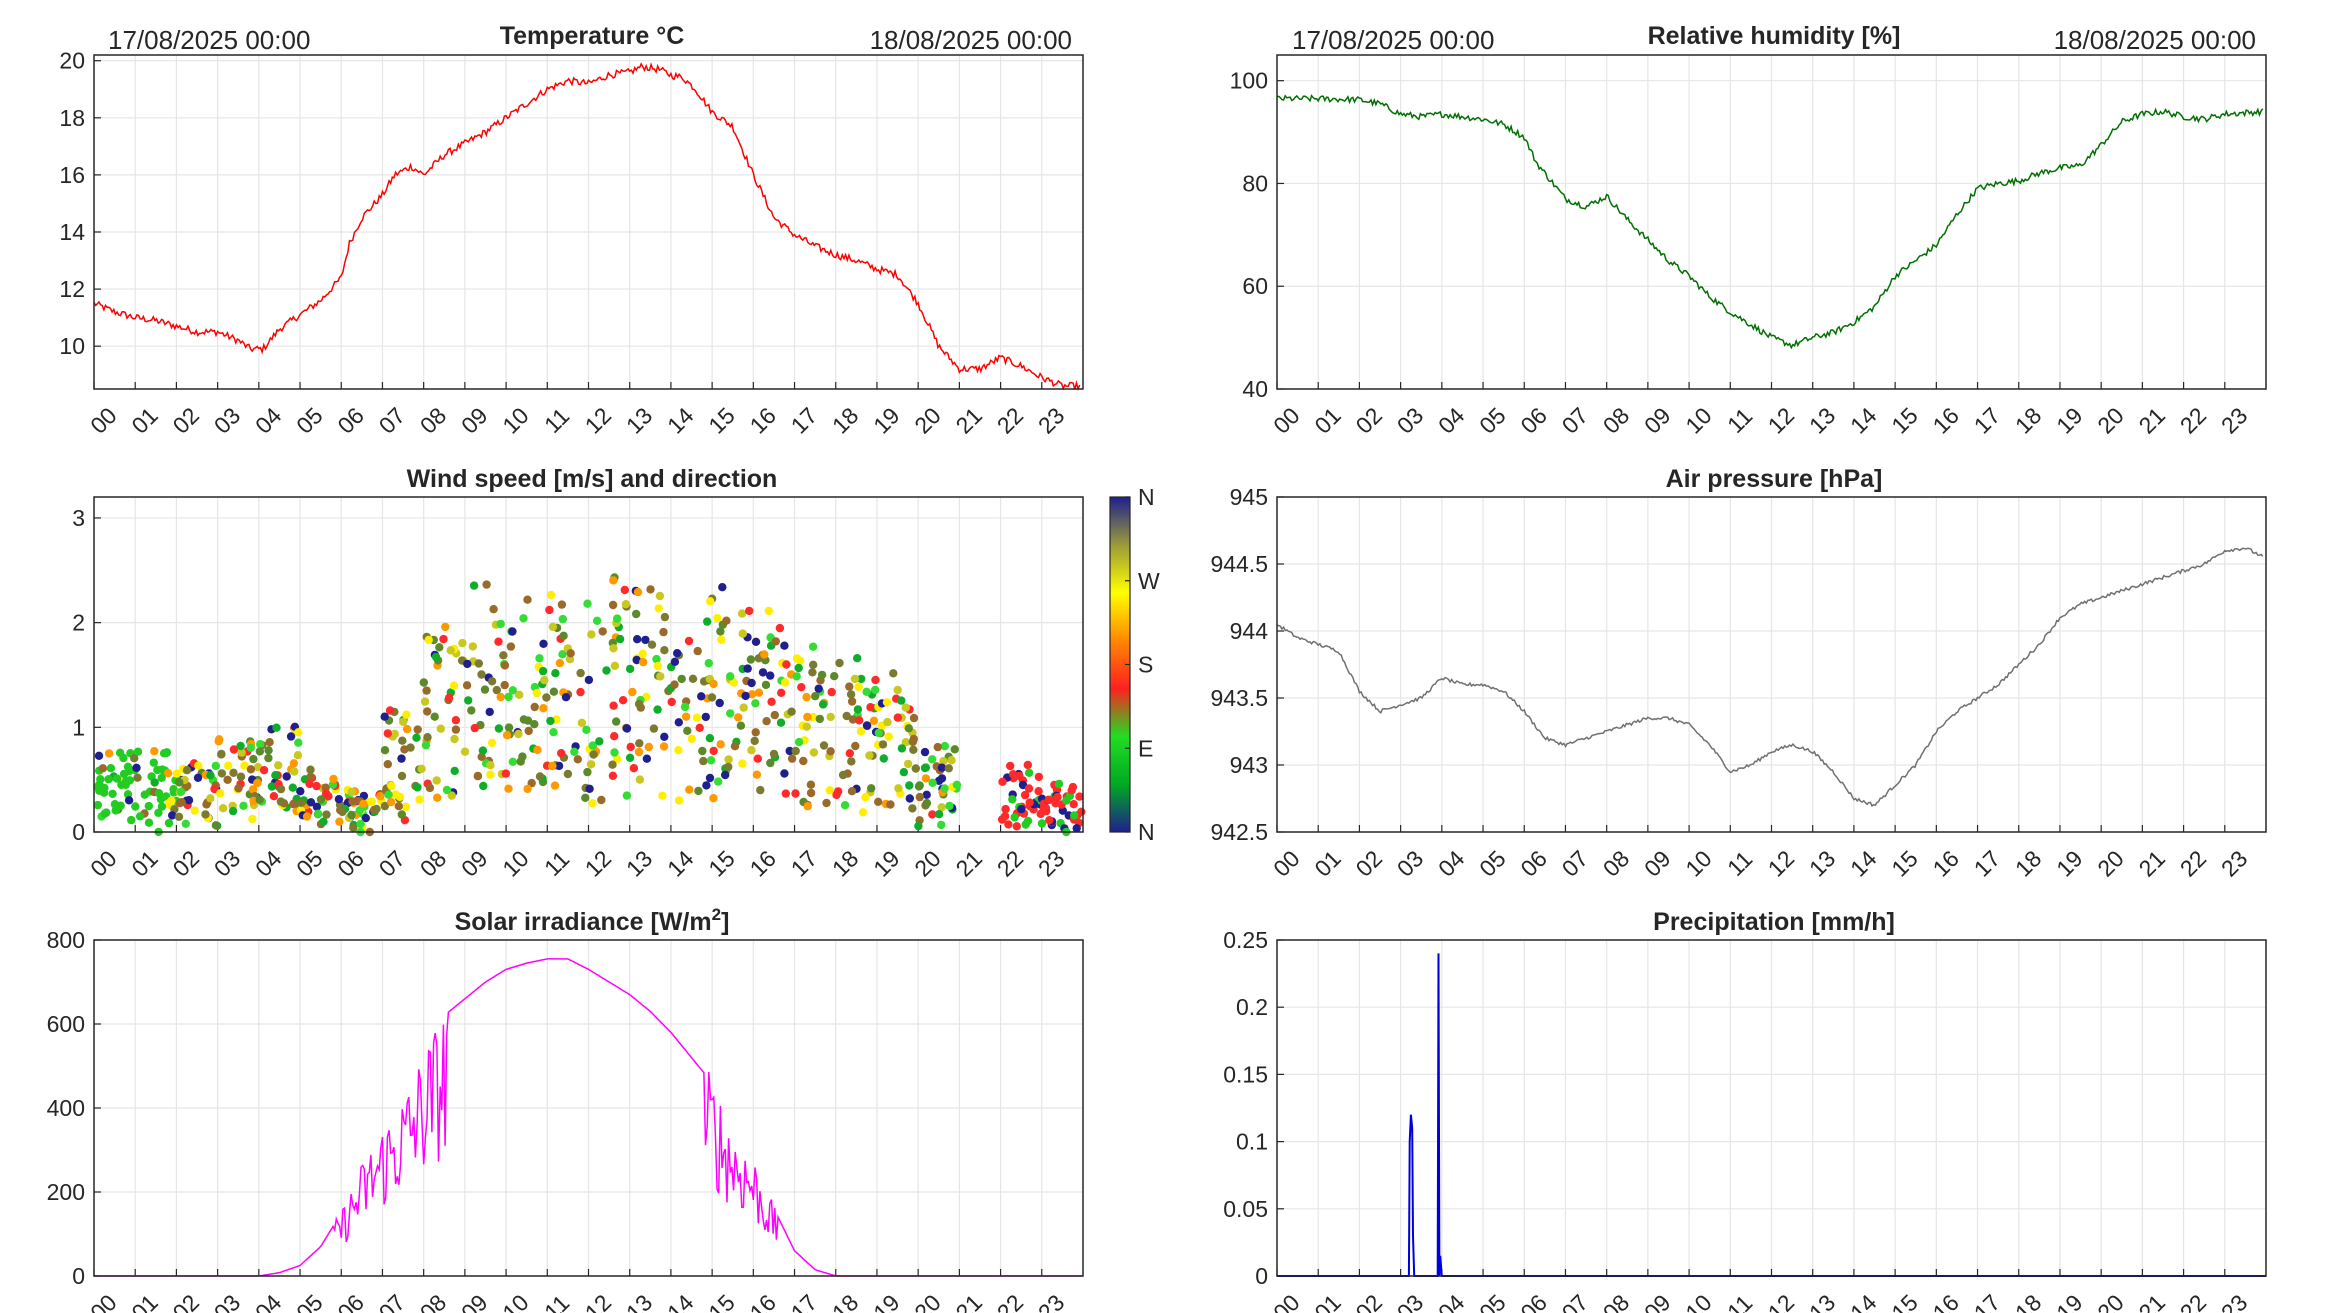 The width and height of the screenshot is (2333, 1313). I want to click on temperature-xtick-label: 01, so click(144, 420).